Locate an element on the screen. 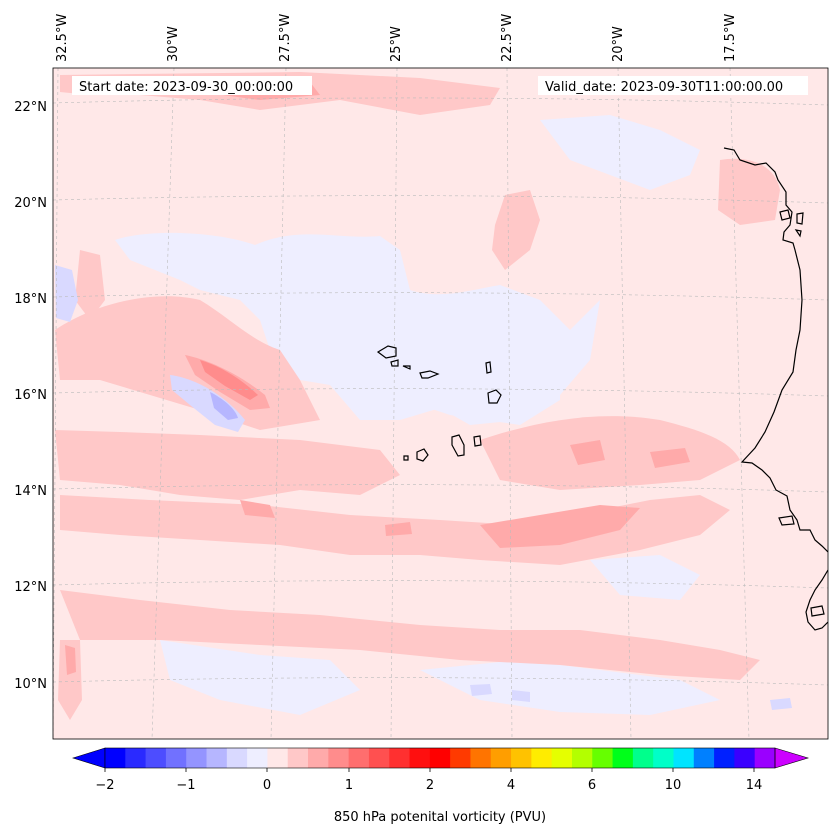  latitude-labels: 22°N 20°N 18°N 16°N 14°N 12°N 10°N is located at coordinates (30, 396).